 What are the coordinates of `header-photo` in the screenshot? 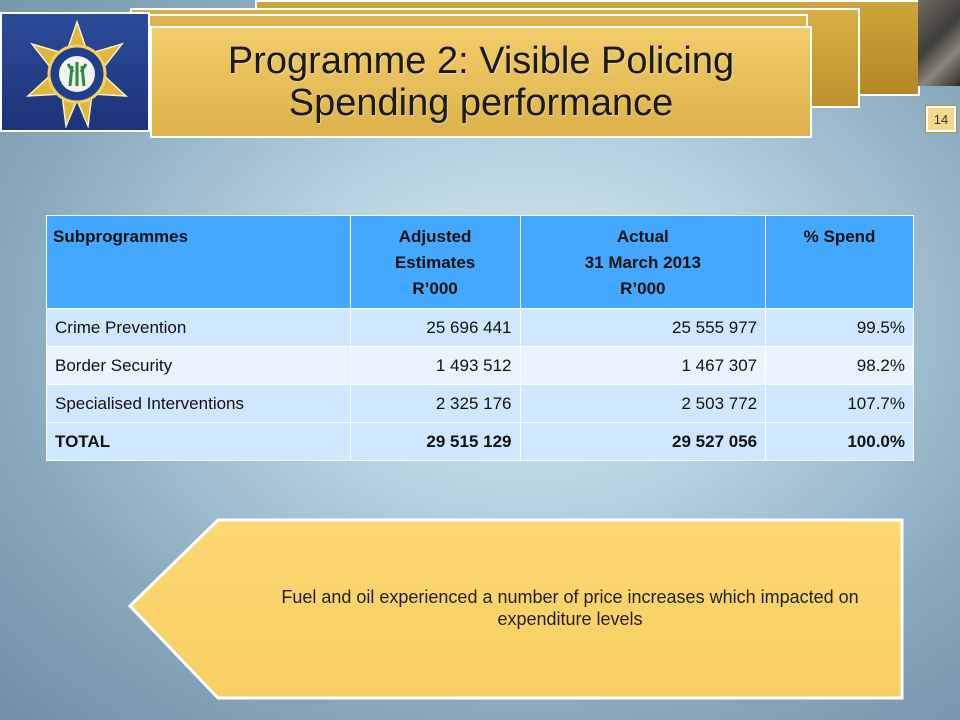 It's located at (939, 43).